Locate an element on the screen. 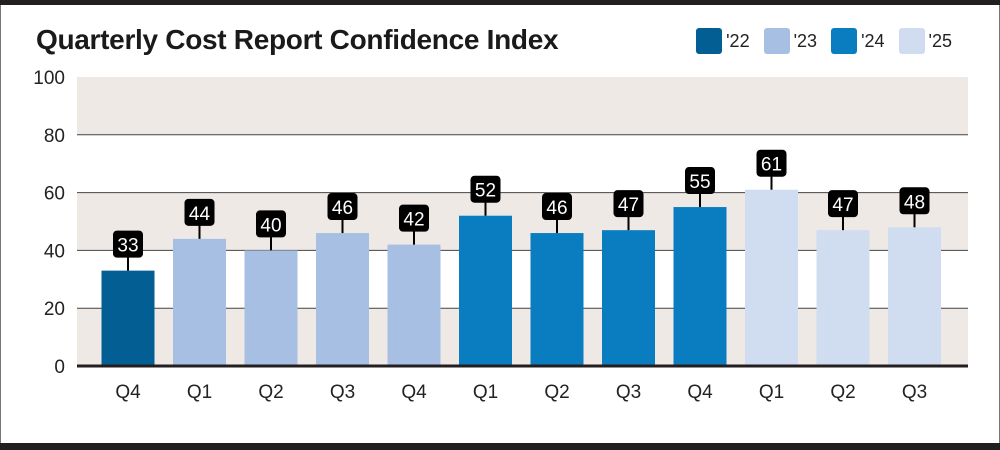  y-tick-label: 100 is located at coordinates (49, 78).